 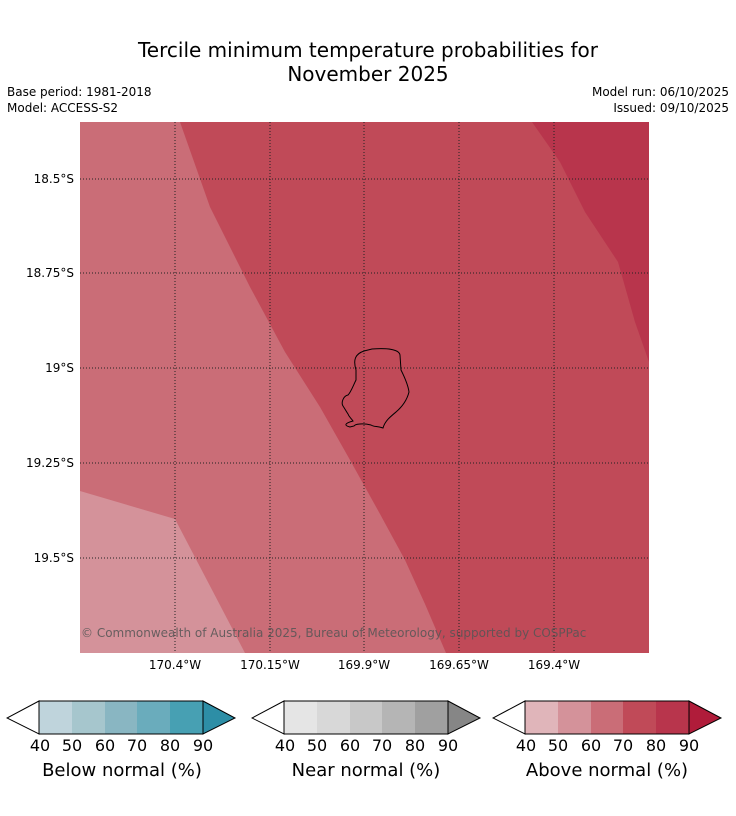 What do you see at coordinates (79, 100) in the screenshot?
I see `meta-left: Base period: 1981-2018 Model: ACCESS-S2` at bounding box center [79, 100].